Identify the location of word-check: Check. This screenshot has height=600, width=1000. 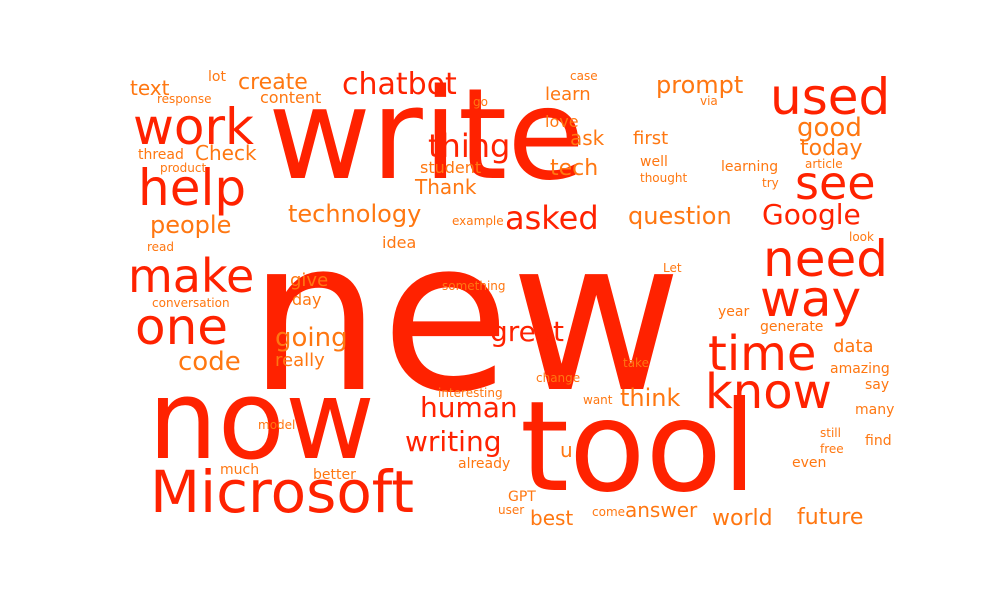
(226, 153).